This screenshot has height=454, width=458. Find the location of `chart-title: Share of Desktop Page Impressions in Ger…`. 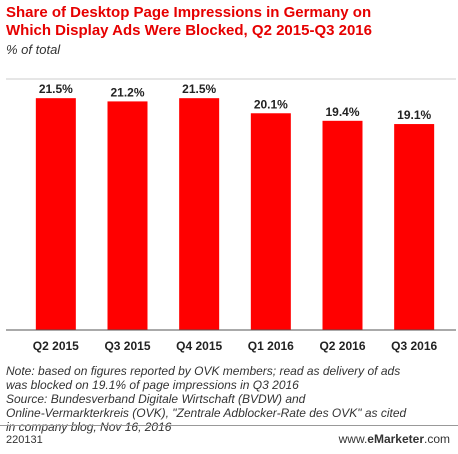

chart-title: Share of Desktop Page Impressions in Ger… is located at coordinates (229, 22).